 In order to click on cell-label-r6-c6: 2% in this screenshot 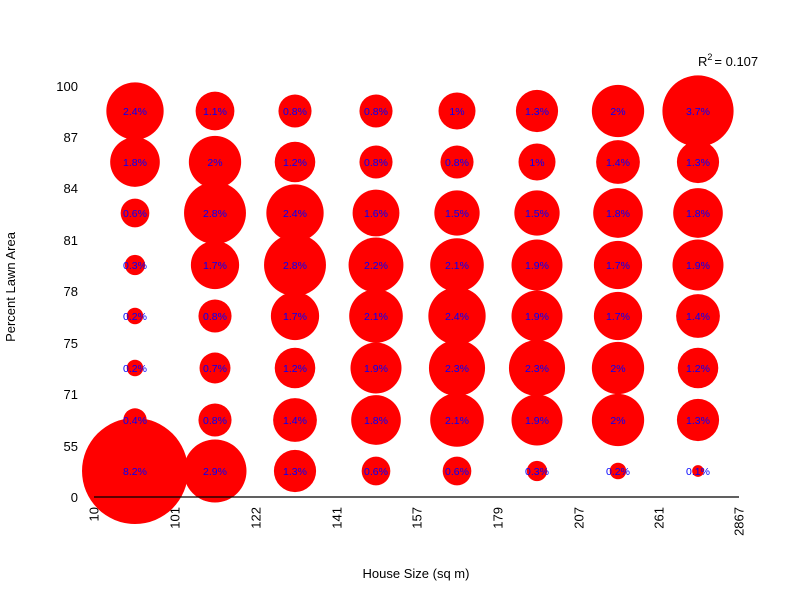, I will do `click(617, 421)`.